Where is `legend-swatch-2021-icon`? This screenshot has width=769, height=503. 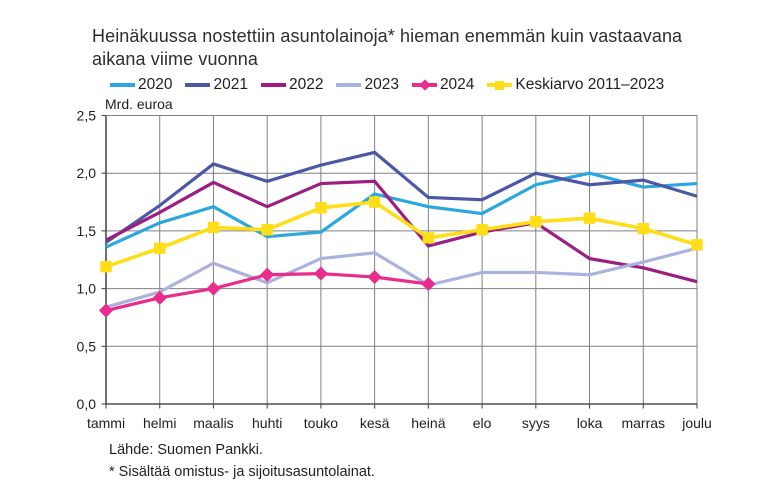
legend-swatch-2021-icon is located at coordinates (198, 85).